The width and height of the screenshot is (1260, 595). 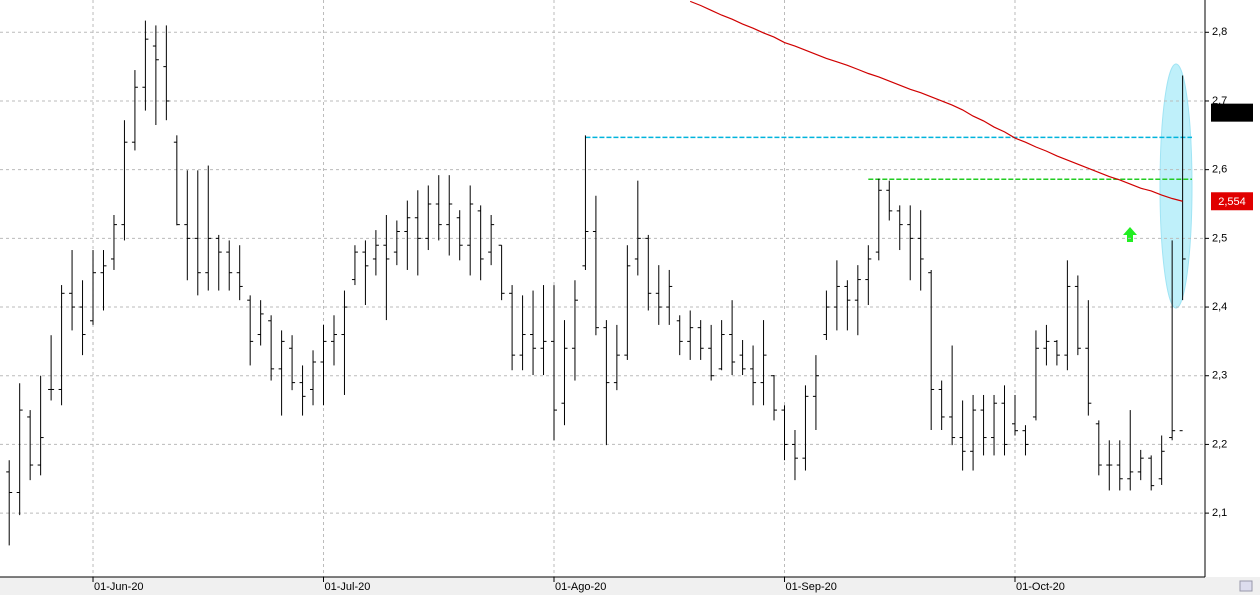 What do you see at coordinates (1219, 170) in the screenshot?
I see `y-tick-label: 2,6` at bounding box center [1219, 170].